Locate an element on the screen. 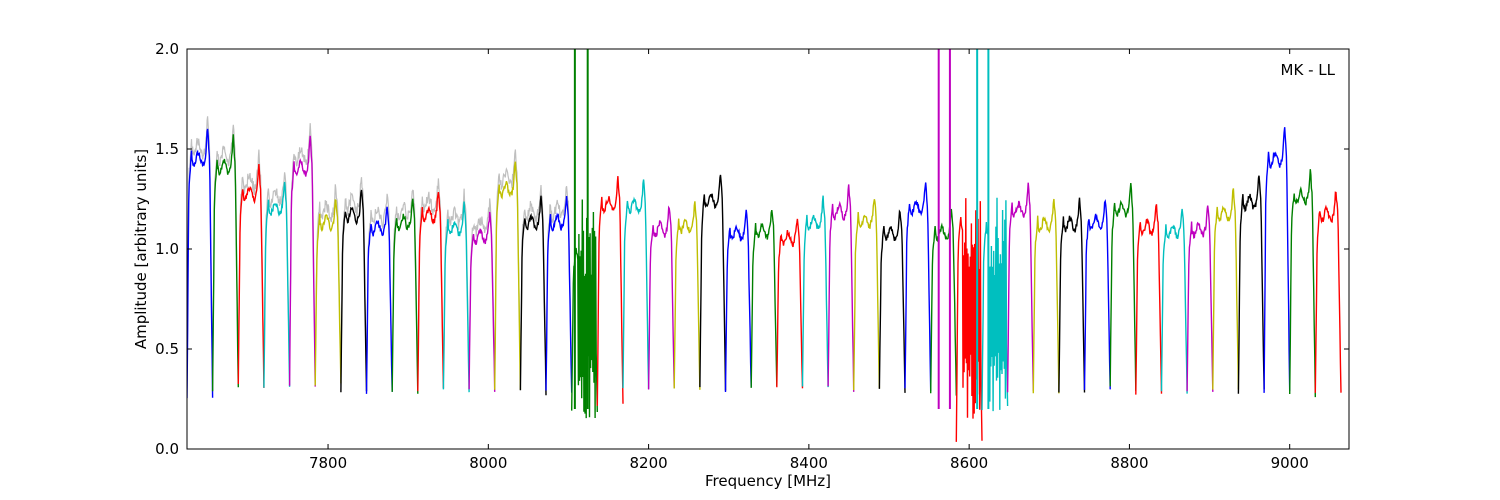 The height and width of the screenshot is (500, 1500). x-axis-title: Frequency [MHz] is located at coordinates (768, 481).